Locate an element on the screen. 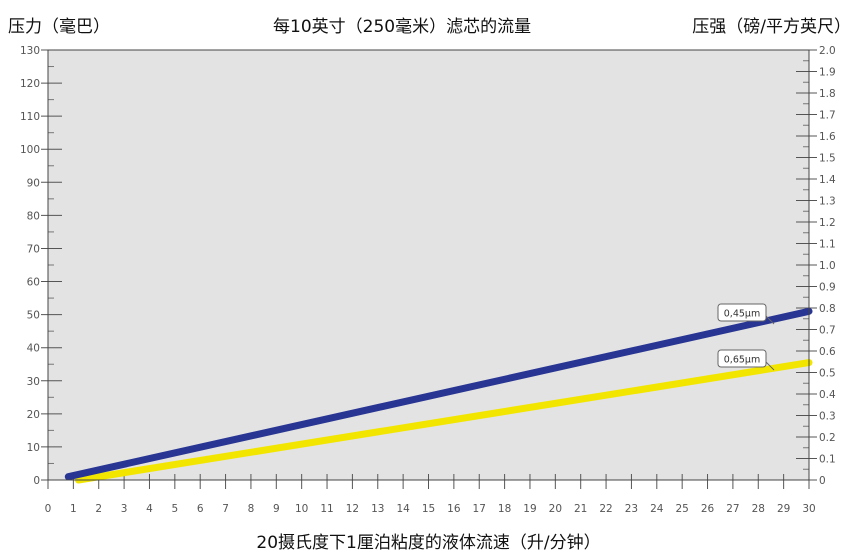 The height and width of the screenshot is (553, 857). y-tick-label: 0 is located at coordinates (36, 481).